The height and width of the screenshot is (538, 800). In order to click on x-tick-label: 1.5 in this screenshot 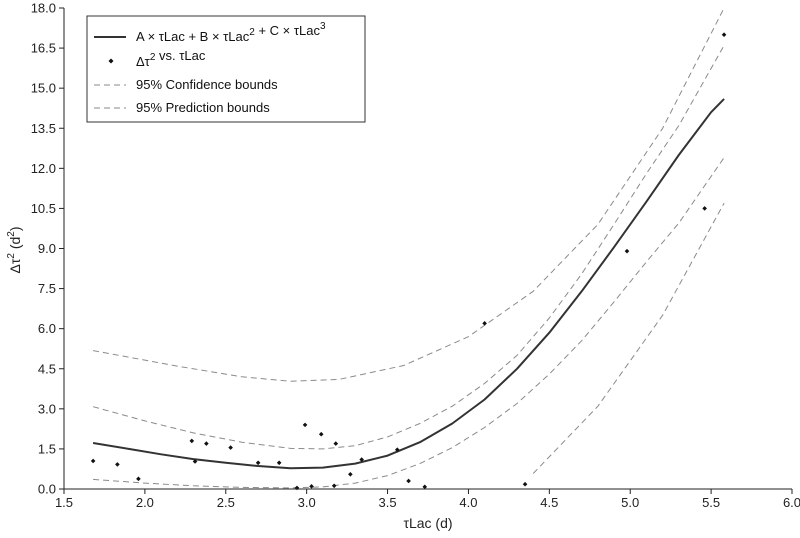, I will do `click(64, 502)`.